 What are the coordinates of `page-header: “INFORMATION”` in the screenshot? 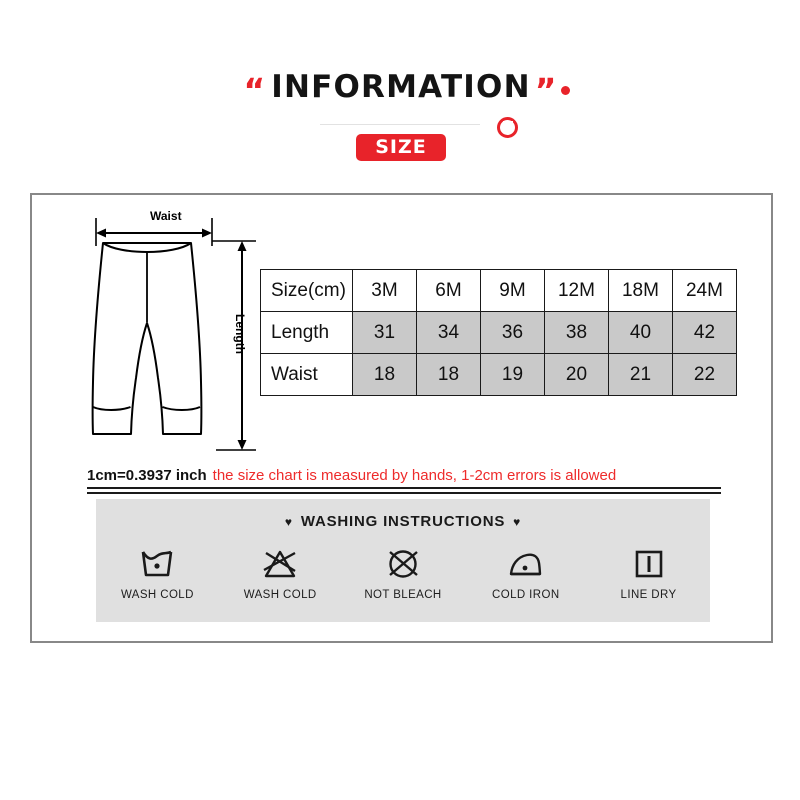 It's located at (400, 88).